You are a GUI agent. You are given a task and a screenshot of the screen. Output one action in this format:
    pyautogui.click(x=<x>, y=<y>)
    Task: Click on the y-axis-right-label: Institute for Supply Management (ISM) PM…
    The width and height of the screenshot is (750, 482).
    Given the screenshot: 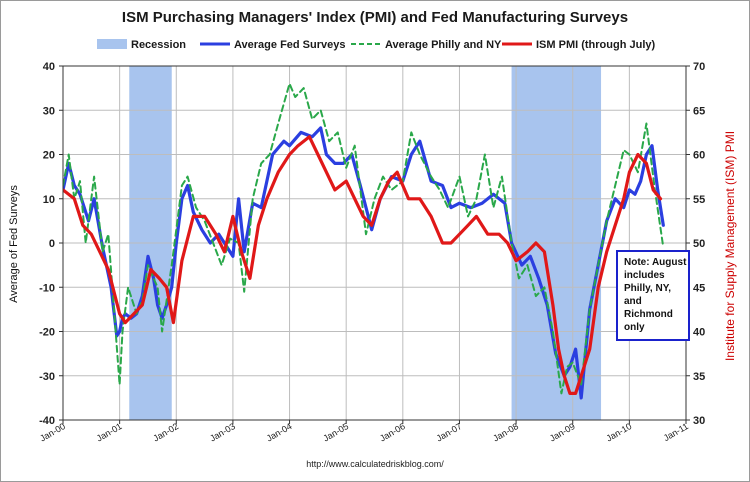 What is the action you would take?
    pyautogui.click(x=730, y=246)
    